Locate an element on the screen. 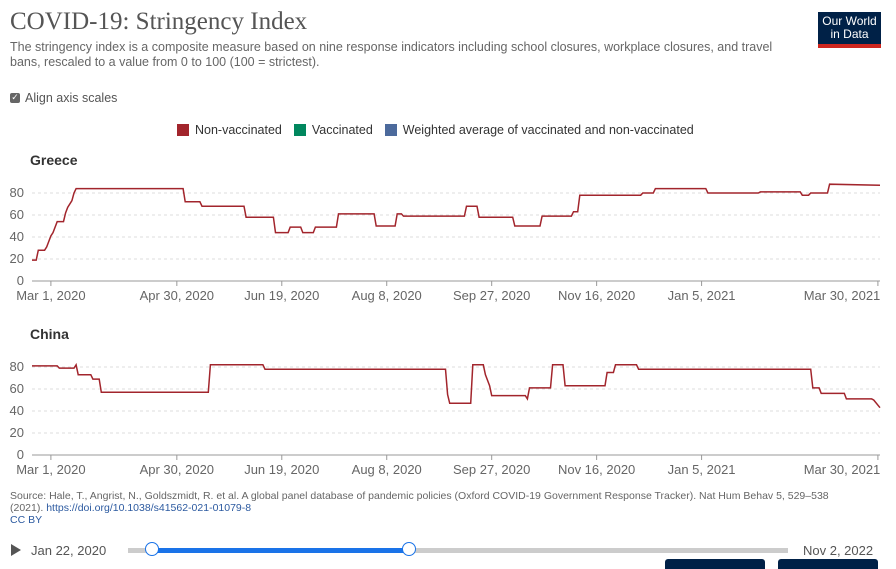 The width and height of the screenshot is (896, 569). chart-panel-title: China is located at coordinates (49, 334).